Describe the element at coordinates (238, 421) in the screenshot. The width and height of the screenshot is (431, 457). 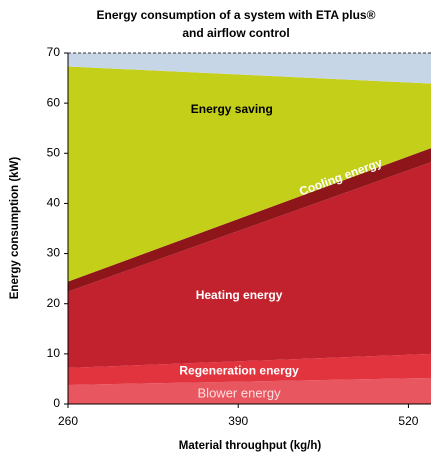
I see `x-tick-label: 390` at that location.